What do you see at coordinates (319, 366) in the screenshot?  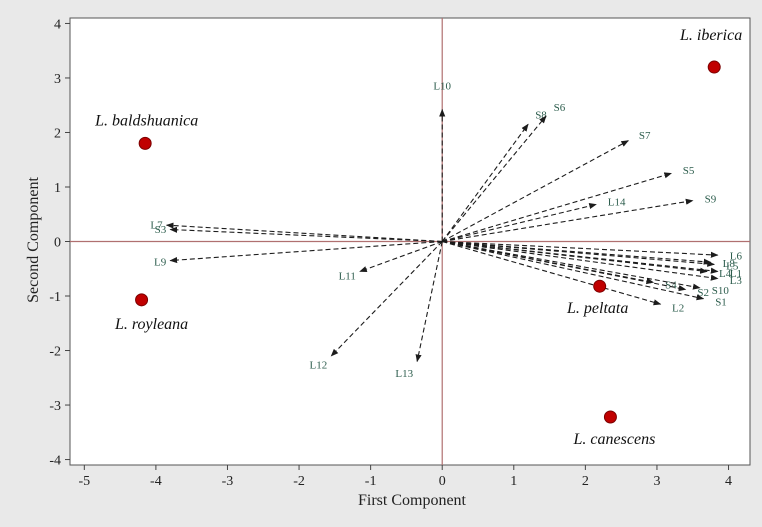 I see `vector-label-l12: L12` at bounding box center [319, 366].